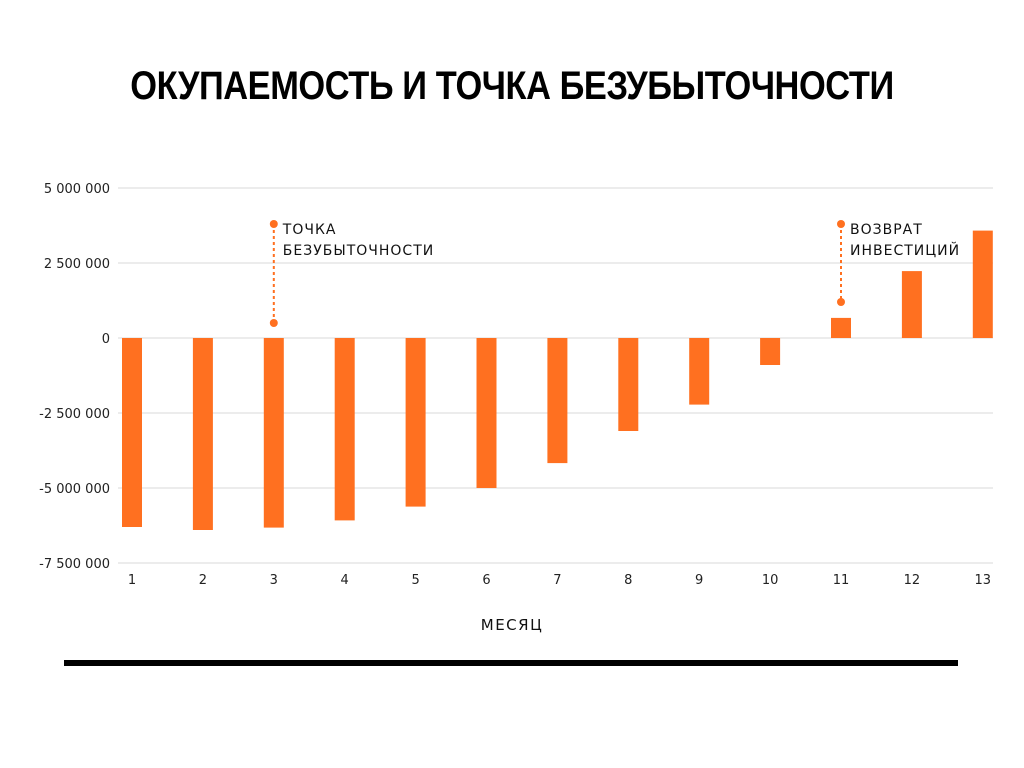 This screenshot has width=1024, height=768. Describe the element at coordinates (77, 189) in the screenshot. I see `y-tick-label: 5 000 000` at that location.